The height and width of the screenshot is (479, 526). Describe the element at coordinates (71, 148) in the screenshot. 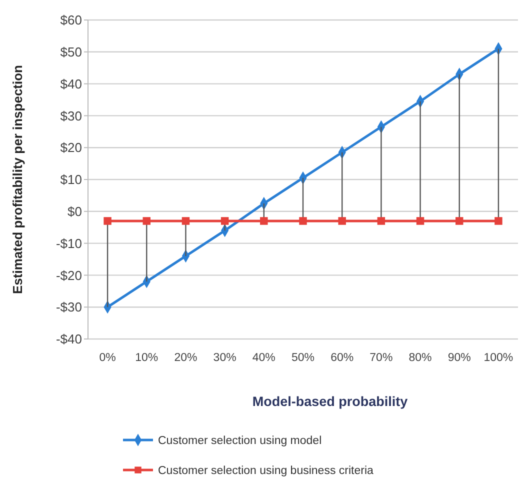

I see `y-tick-label: $20` at that location.